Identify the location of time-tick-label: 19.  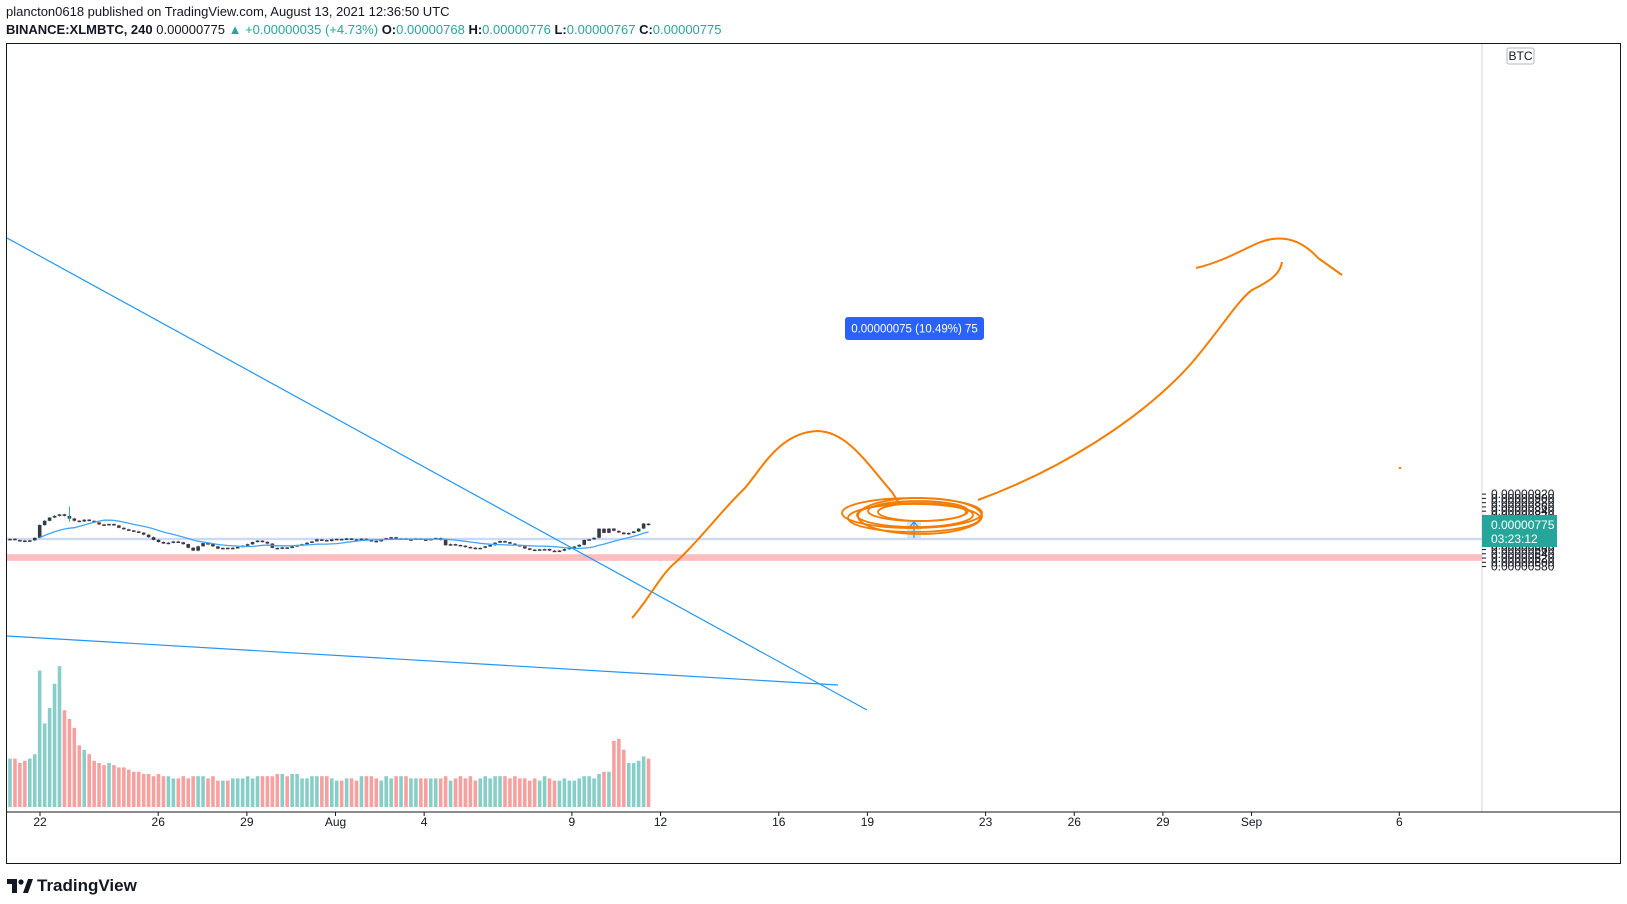
(868, 822).